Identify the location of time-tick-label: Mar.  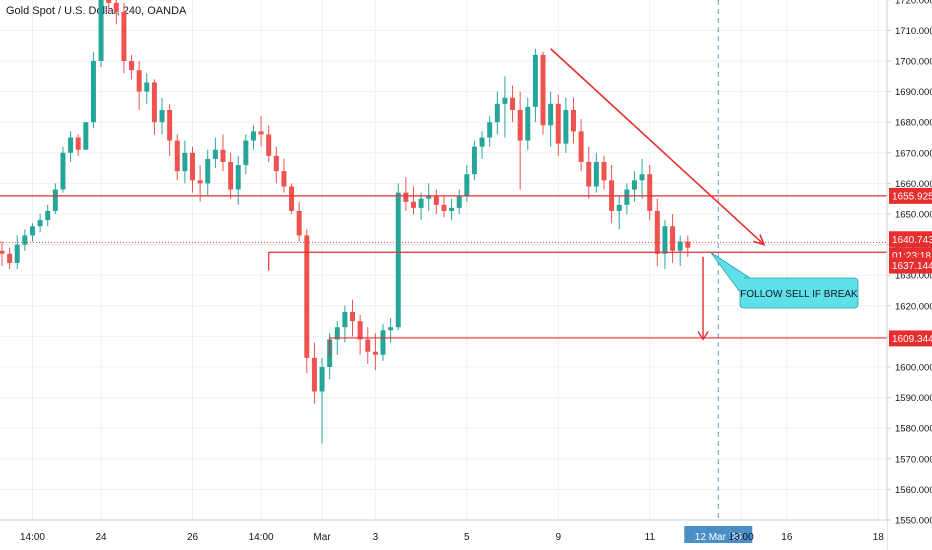
(322, 537).